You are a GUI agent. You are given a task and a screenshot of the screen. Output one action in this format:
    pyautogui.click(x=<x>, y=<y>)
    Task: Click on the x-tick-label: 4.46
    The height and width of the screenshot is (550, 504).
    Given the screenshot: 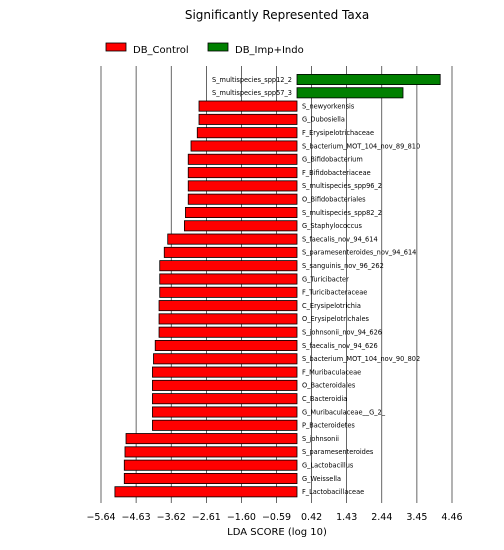 What is the action you would take?
    pyautogui.click(x=451, y=517)
    